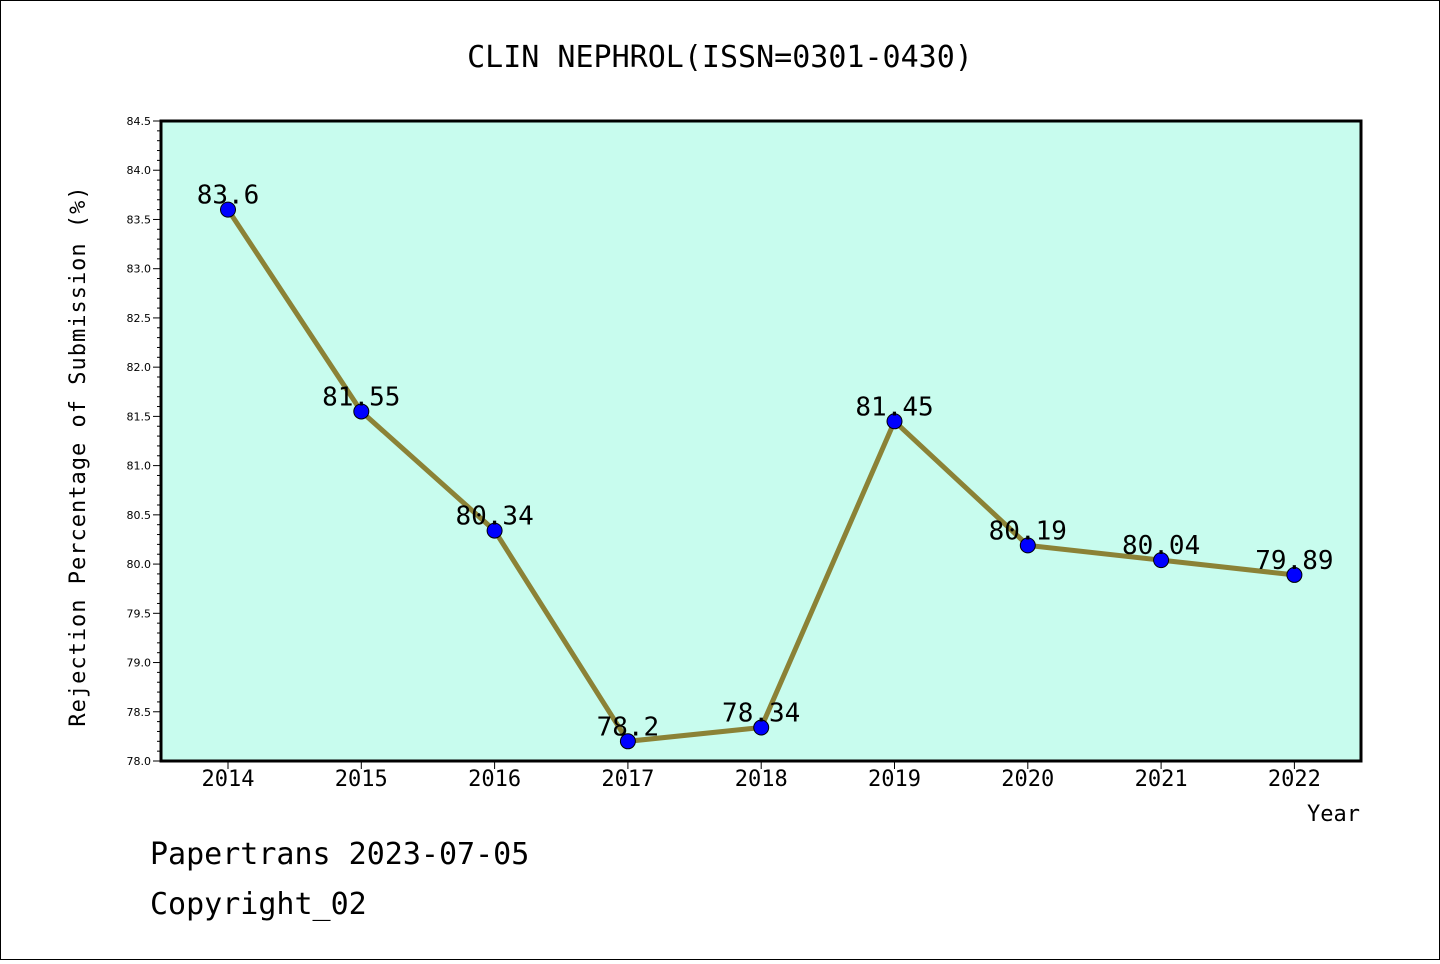 Image resolution: width=1440 pixels, height=964 pixels. Describe the element at coordinates (139, 170) in the screenshot. I see `y-tick-label: 84.0` at that location.